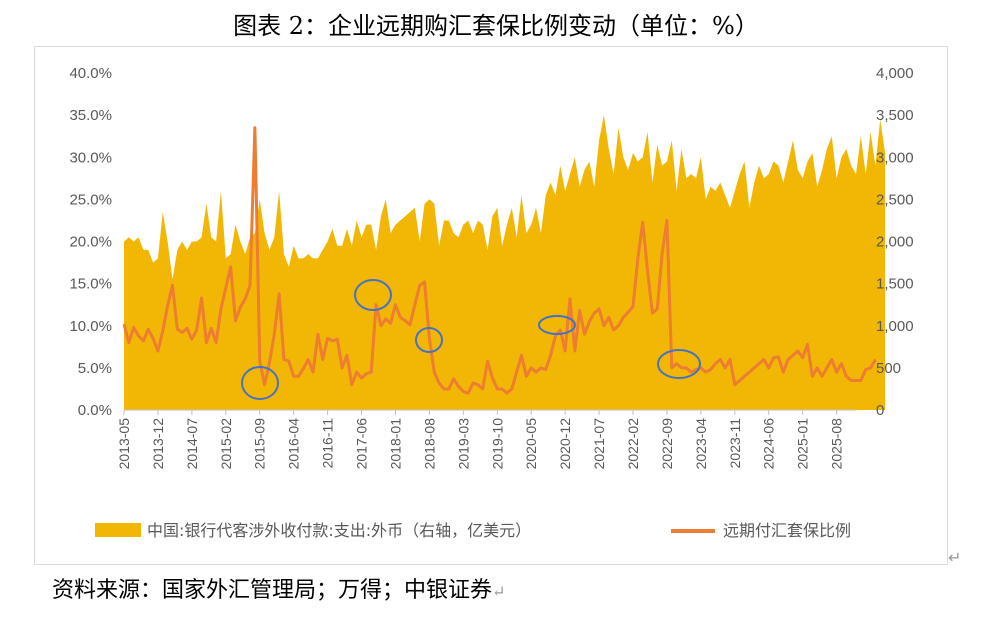  Describe the element at coordinates (95, 368) in the screenshot. I see `left-axis-tick-label: 5.0%` at that location.